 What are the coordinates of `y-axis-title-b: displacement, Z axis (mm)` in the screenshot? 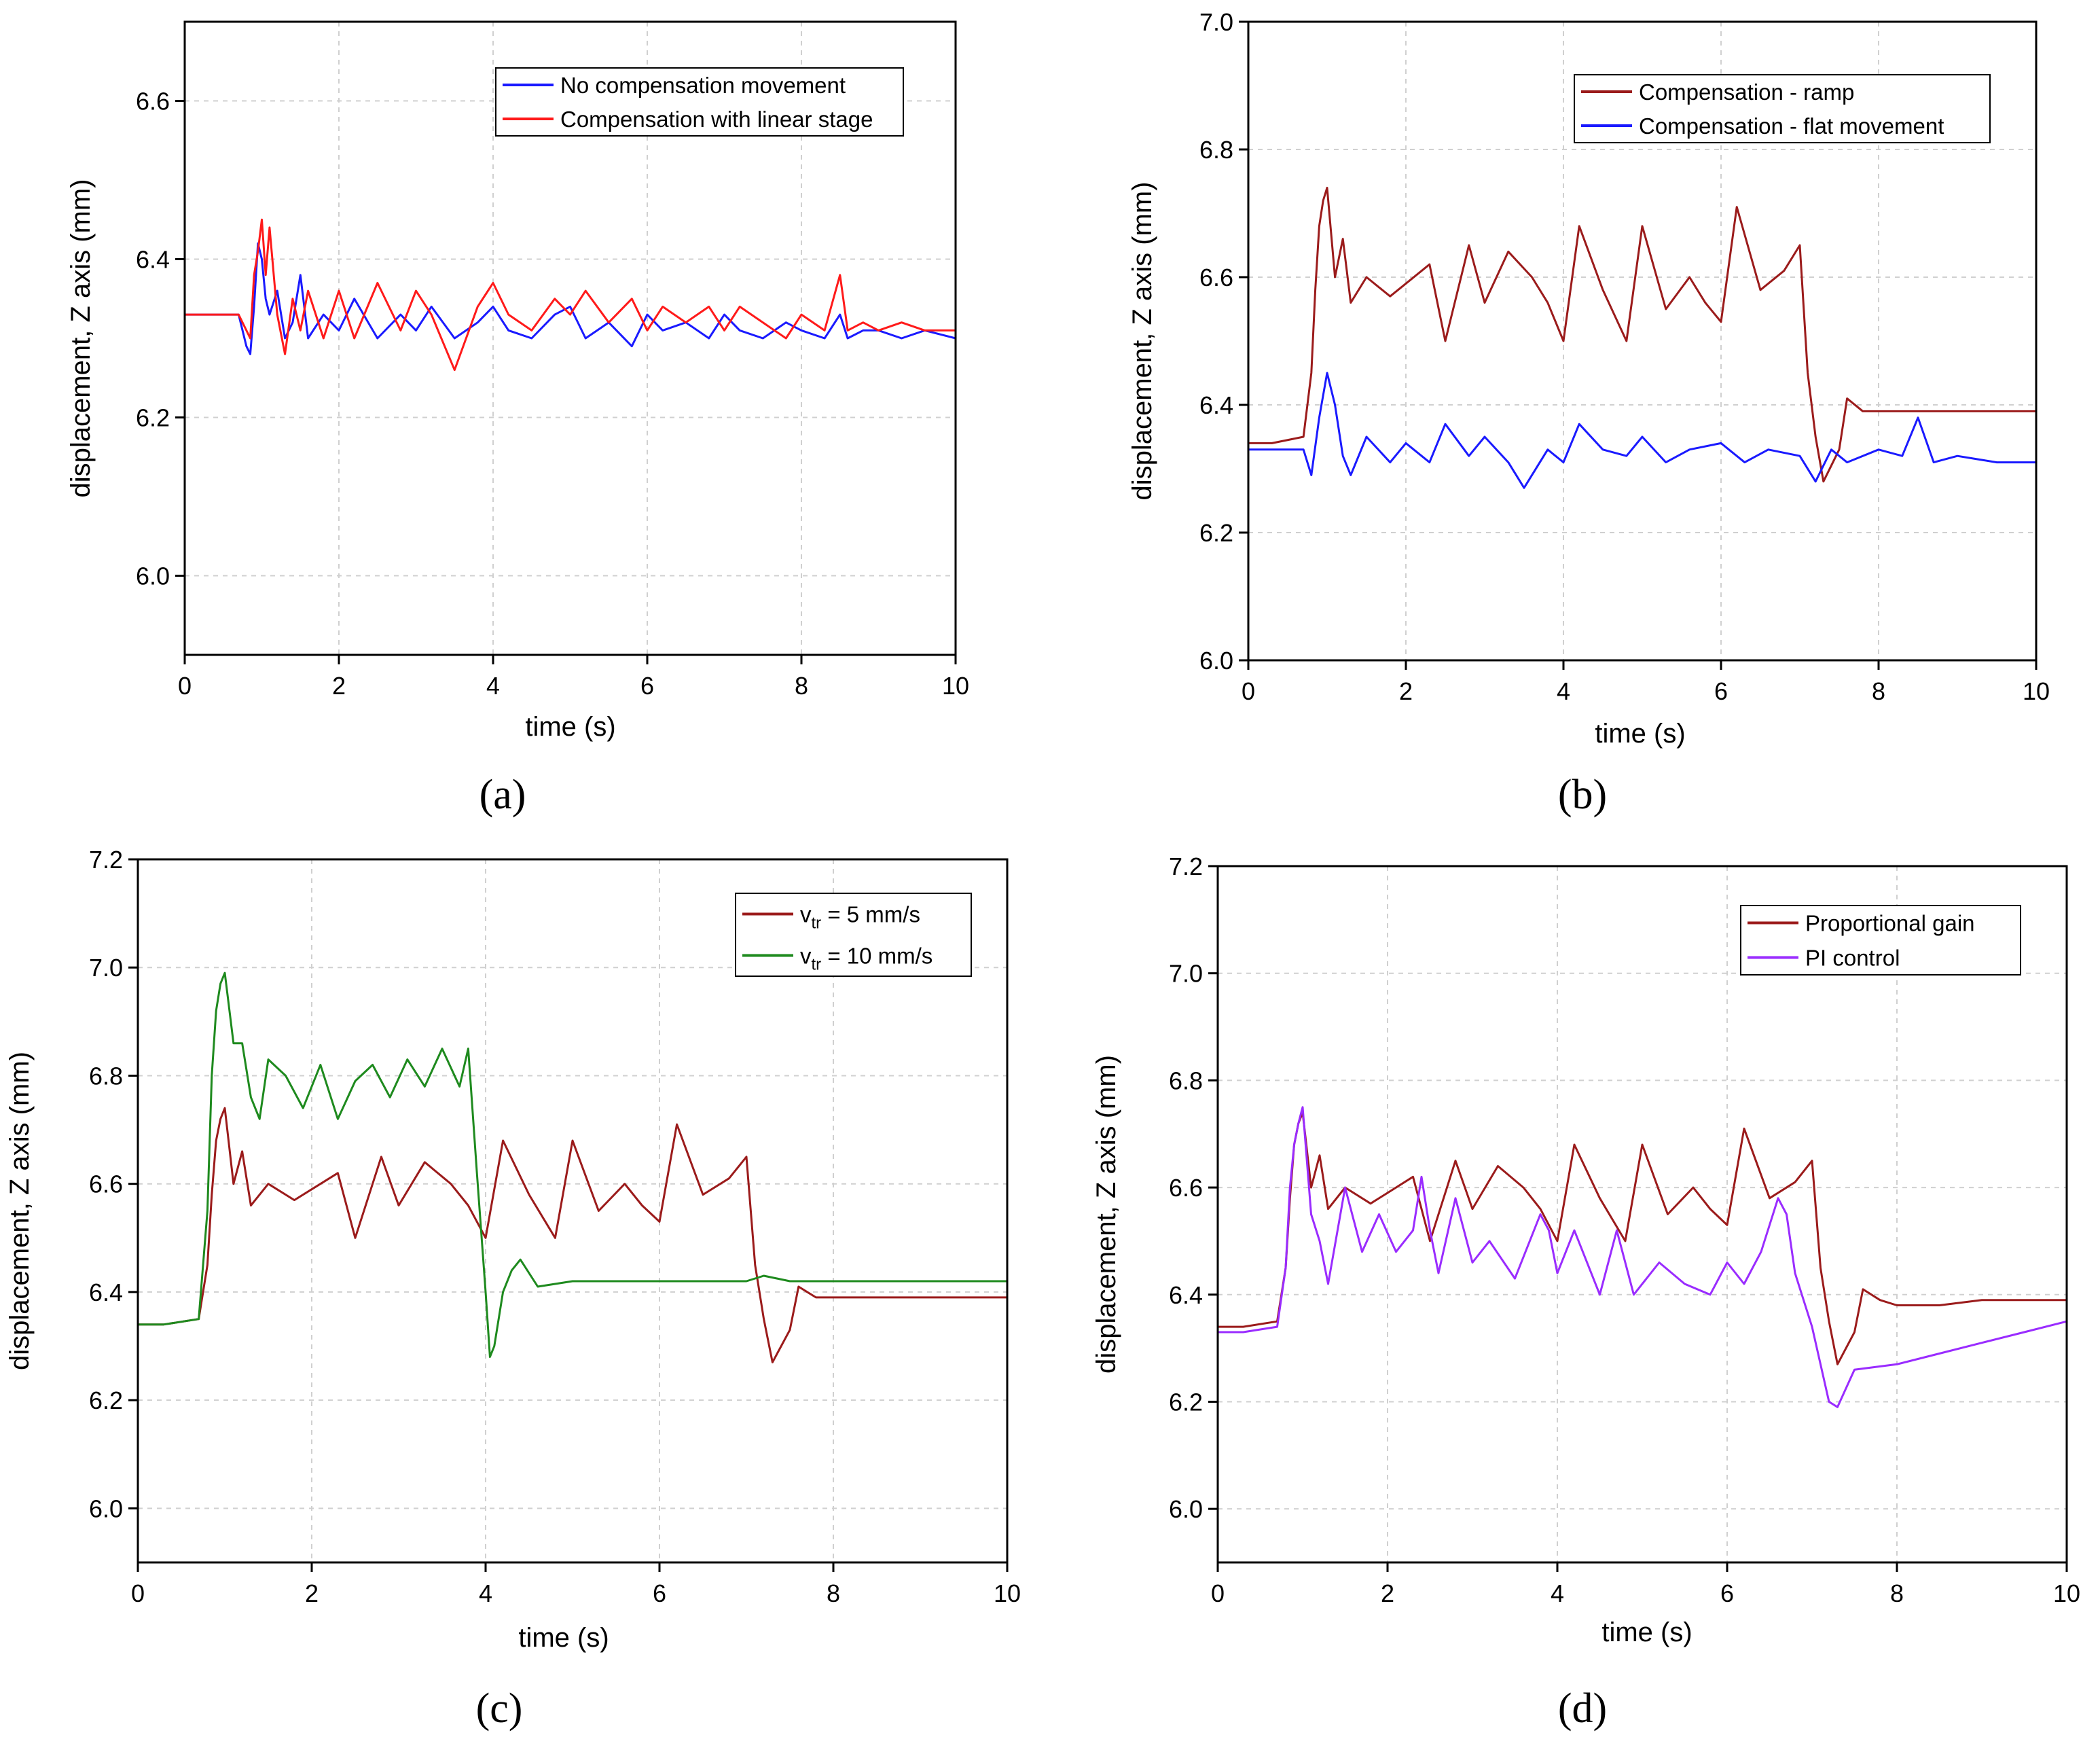 It's located at (1142, 341).